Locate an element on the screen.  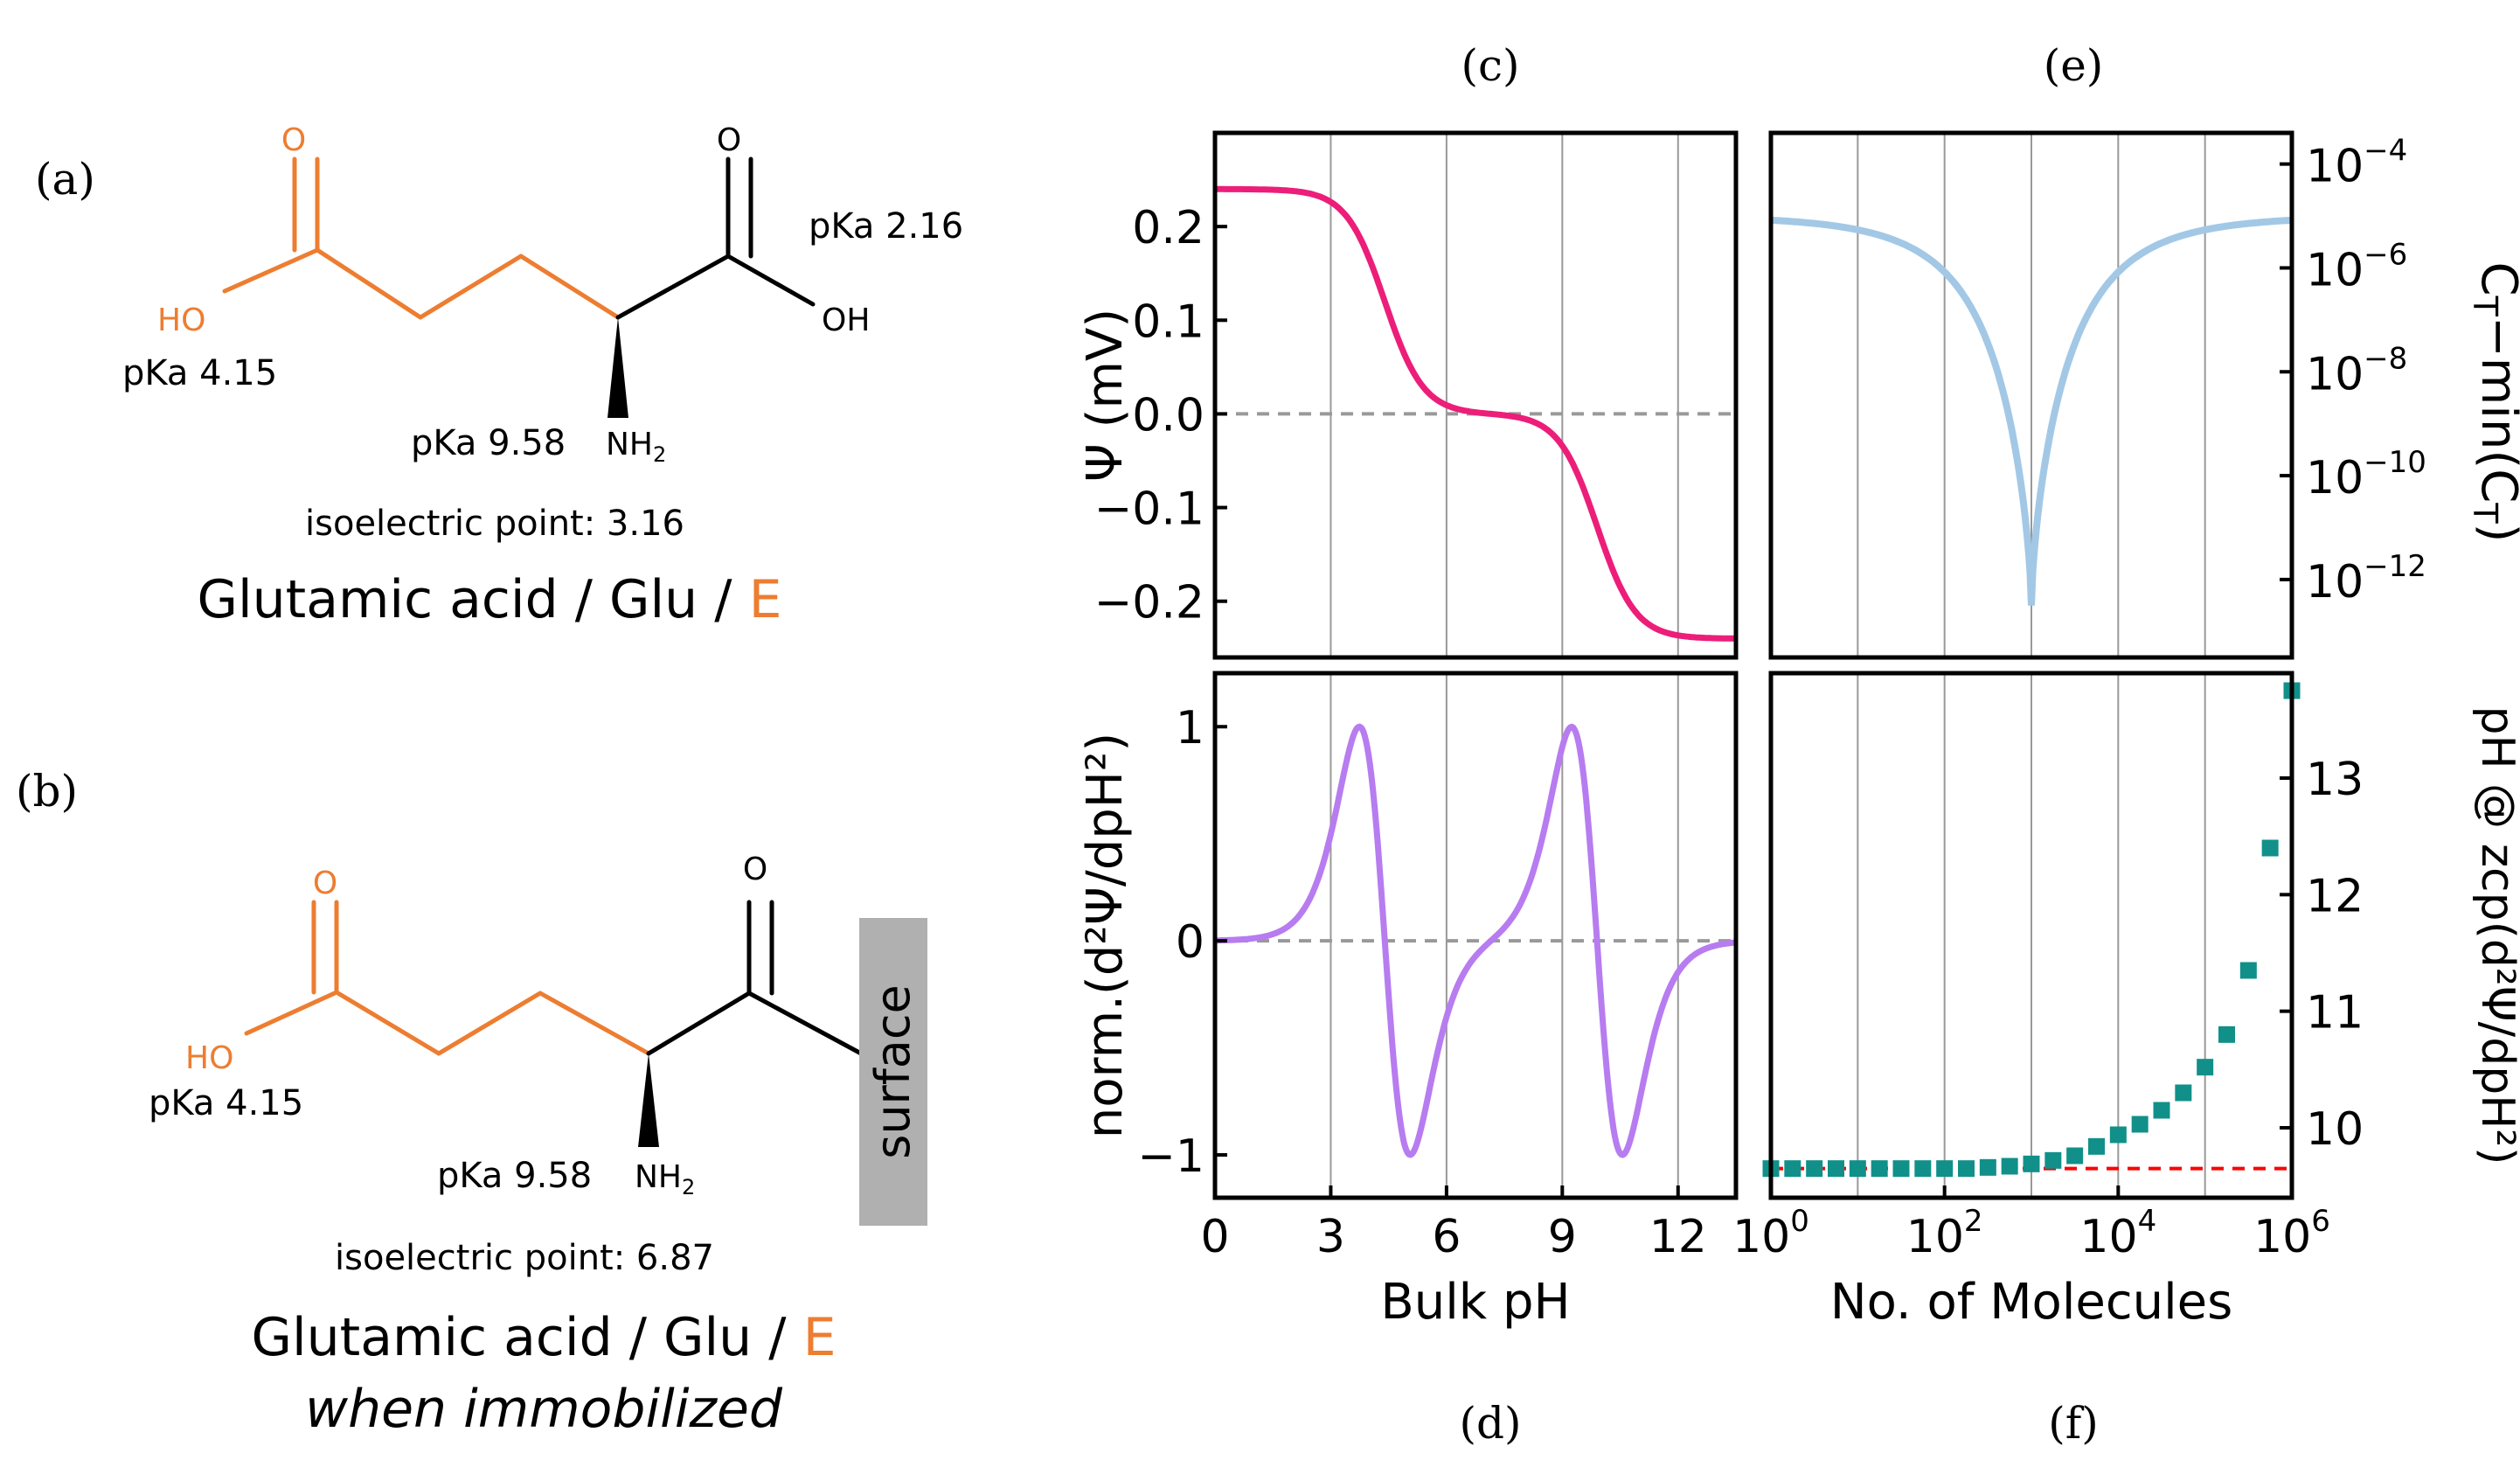
pka-carboxyl-a: pKa 2.16 is located at coordinates (886, 226).